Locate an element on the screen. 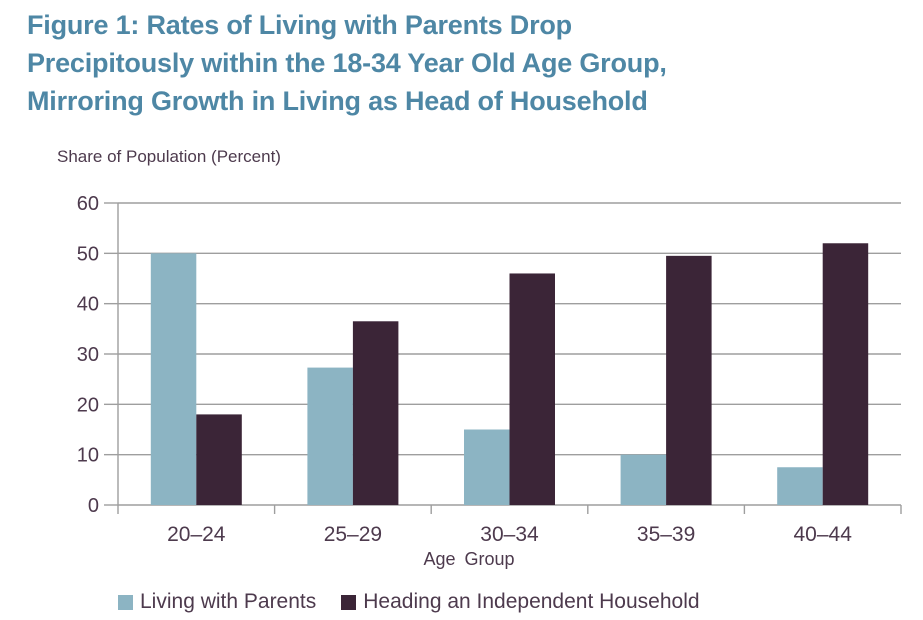 The image size is (923, 620). x-category-label: 30–34 is located at coordinates (509, 534).